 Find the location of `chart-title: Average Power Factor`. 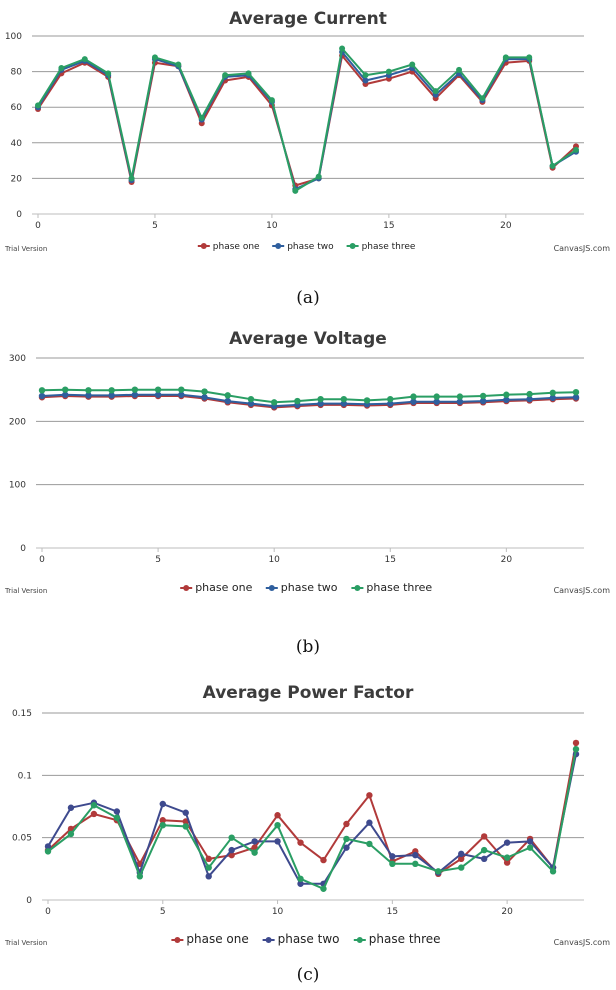

chart-title: Average Power Factor is located at coordinates (308, 693).